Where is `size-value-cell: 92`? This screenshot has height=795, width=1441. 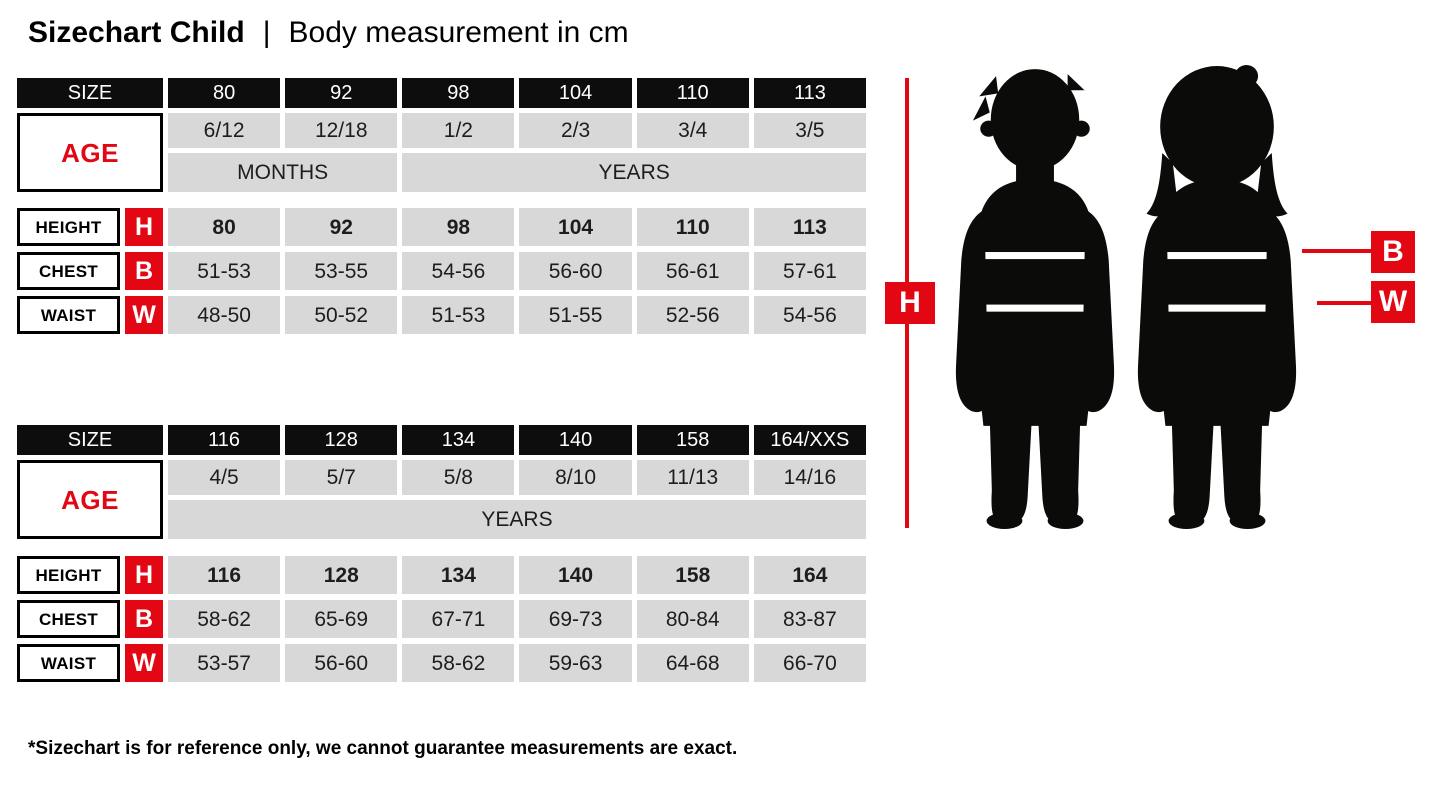 size-value-cell: 92 is located at coordinates (341, 93).